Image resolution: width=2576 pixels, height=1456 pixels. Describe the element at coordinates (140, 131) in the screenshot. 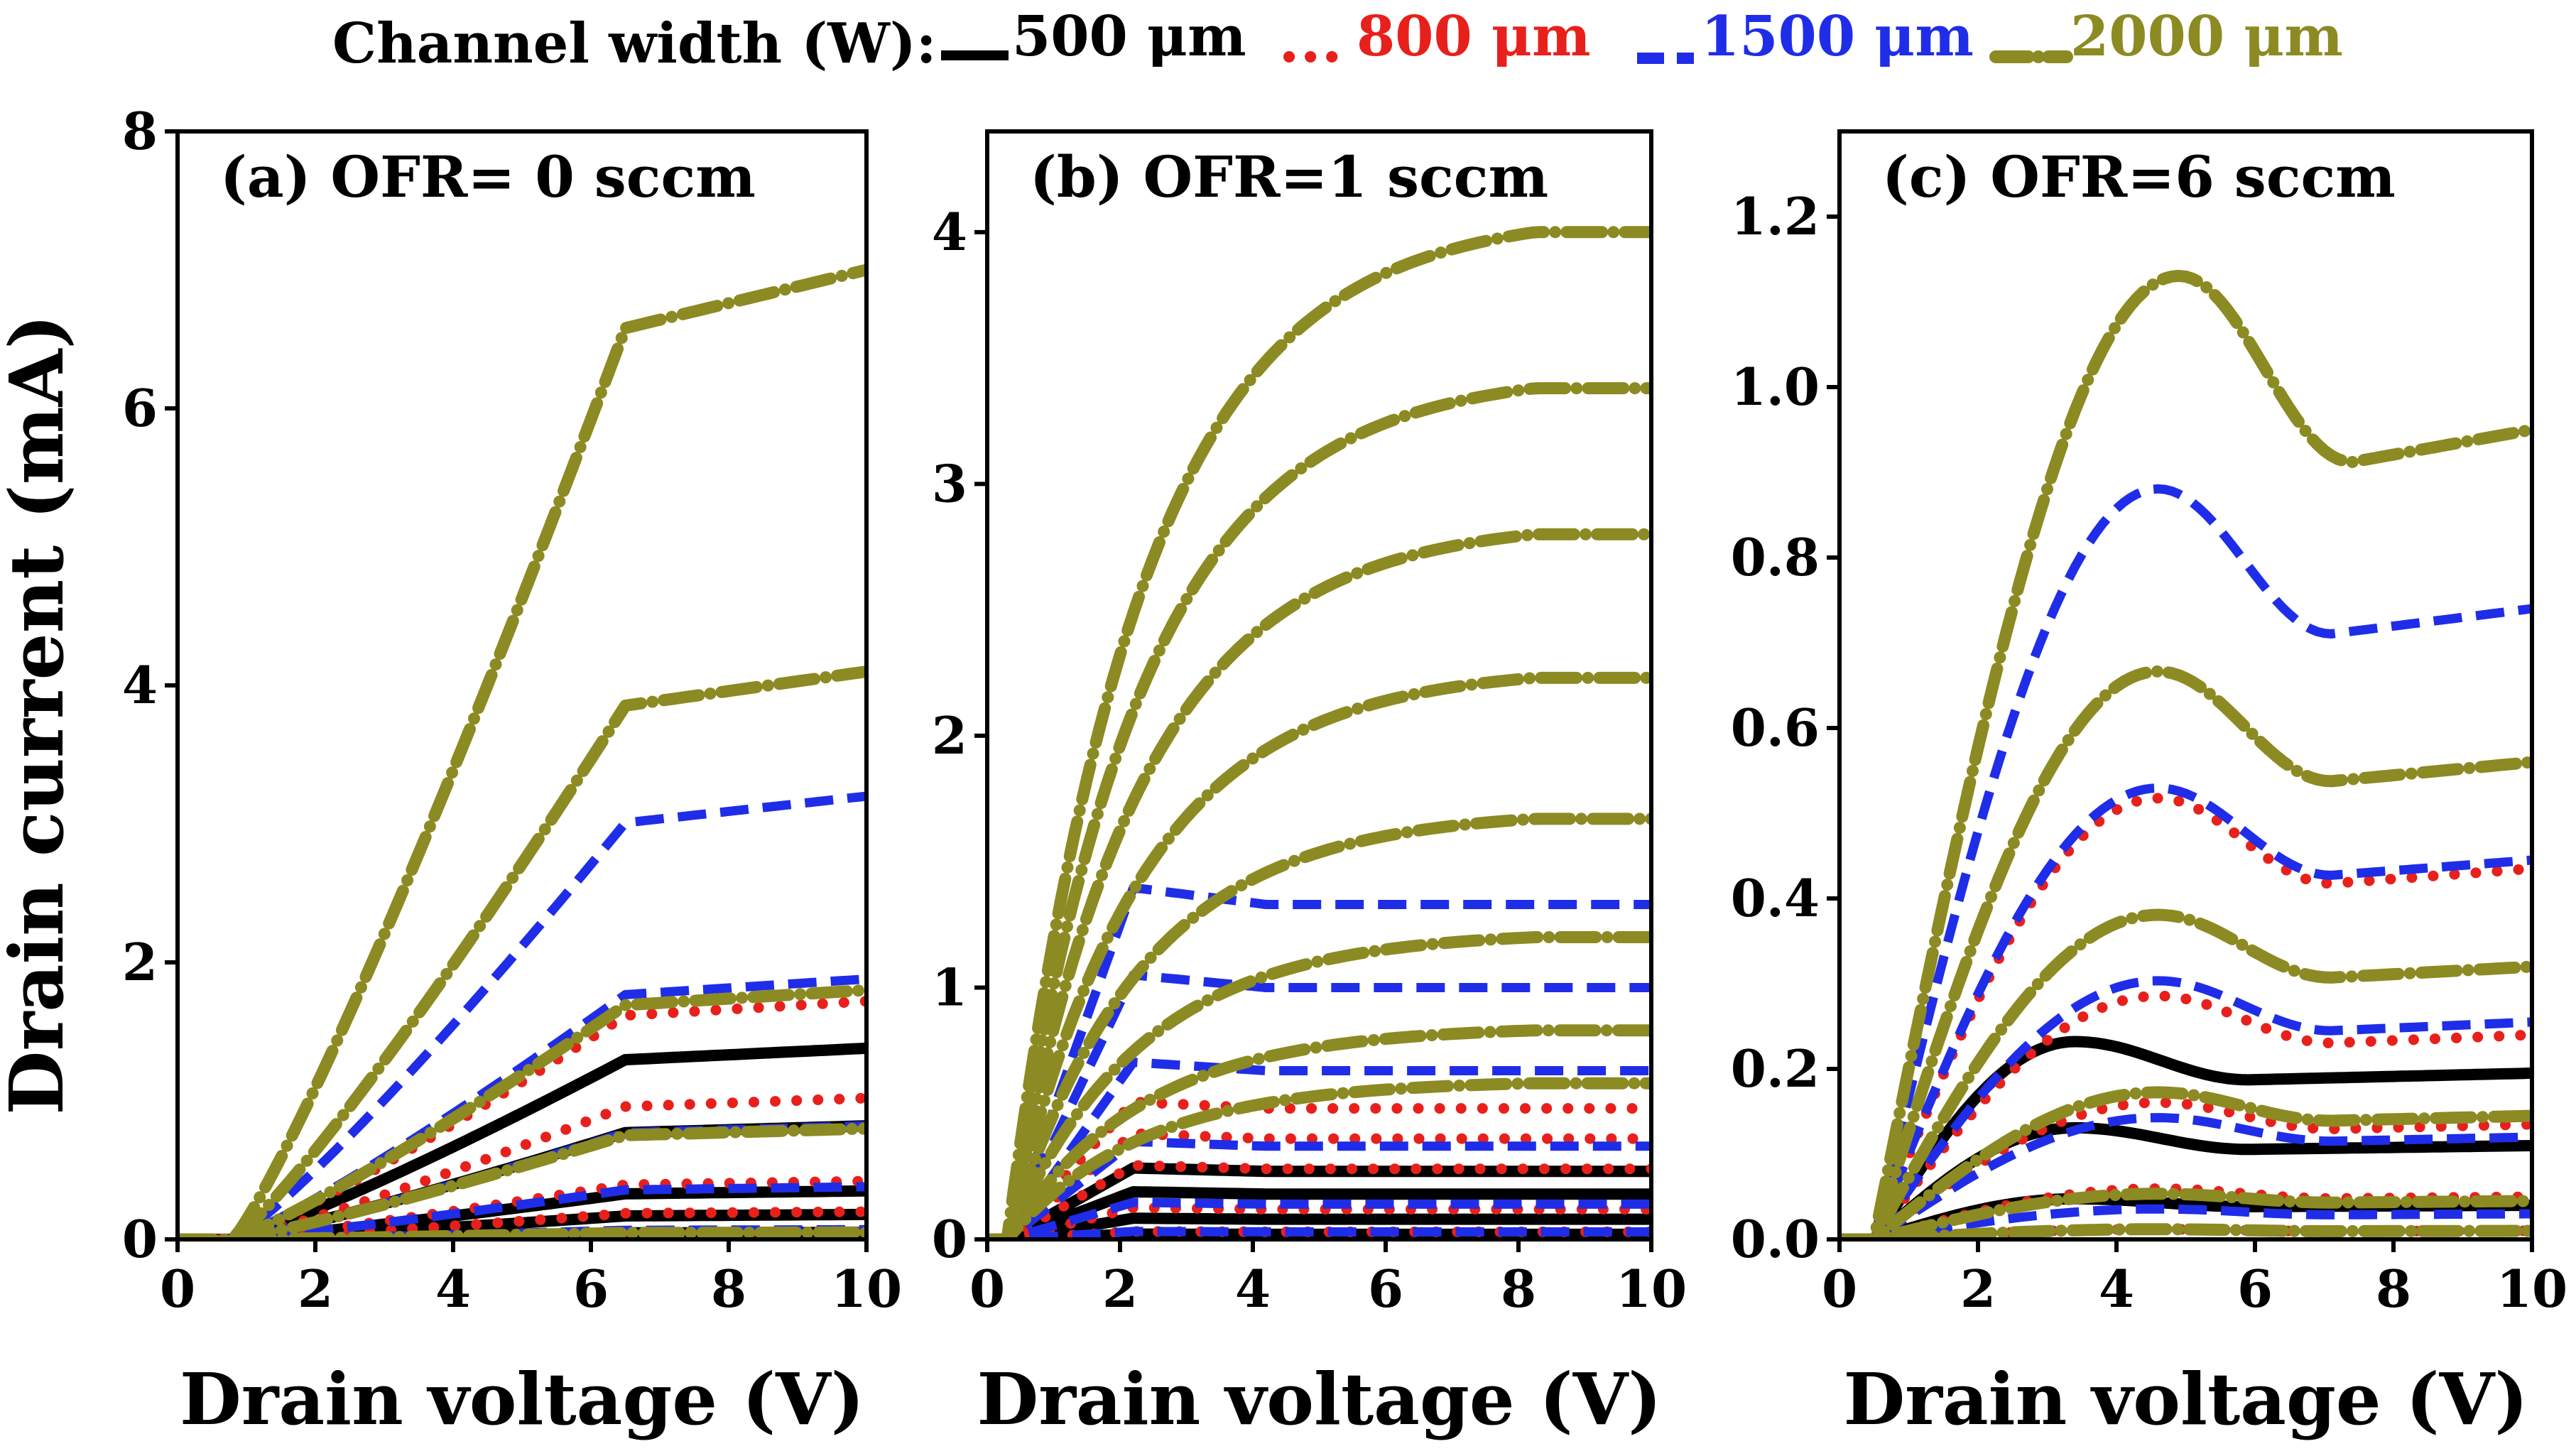

I see `y-tick-label: 8` at that location.